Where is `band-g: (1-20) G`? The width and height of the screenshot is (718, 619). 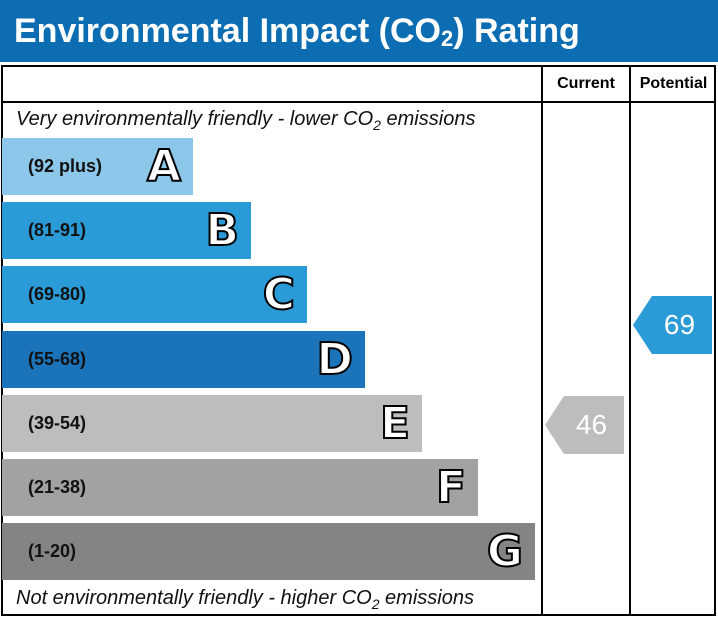 band-g: (1-20) G is located at coordinates (268, 551).